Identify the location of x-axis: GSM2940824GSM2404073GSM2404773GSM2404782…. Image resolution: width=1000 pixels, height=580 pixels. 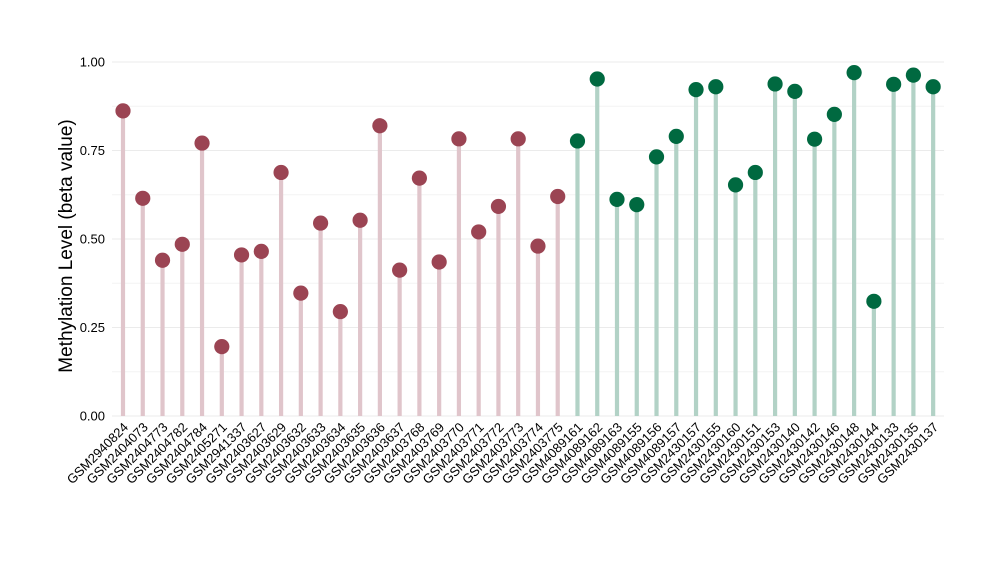
(503, 453).